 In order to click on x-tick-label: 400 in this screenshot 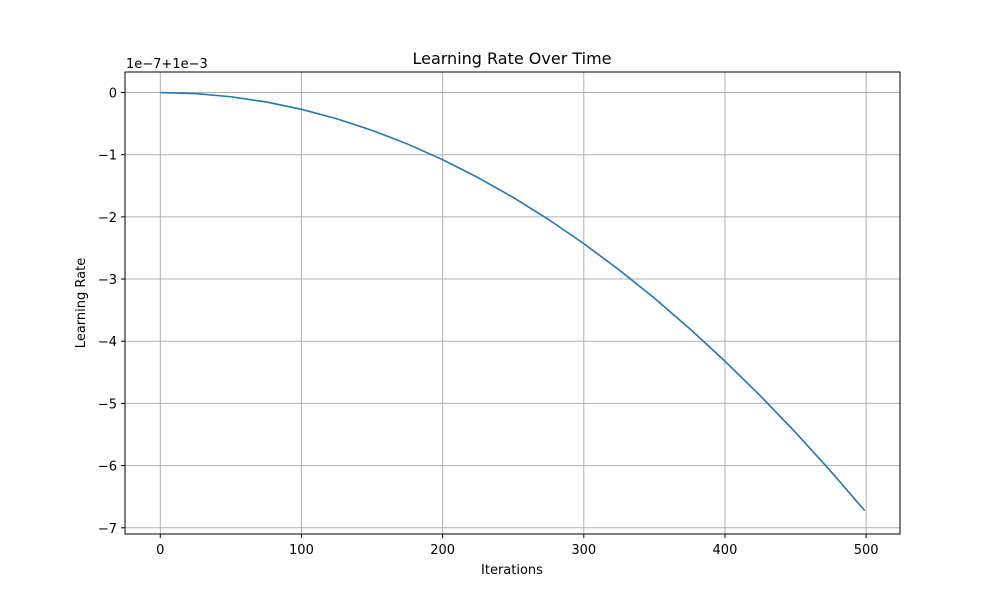, I will do `click(725, 550)`.